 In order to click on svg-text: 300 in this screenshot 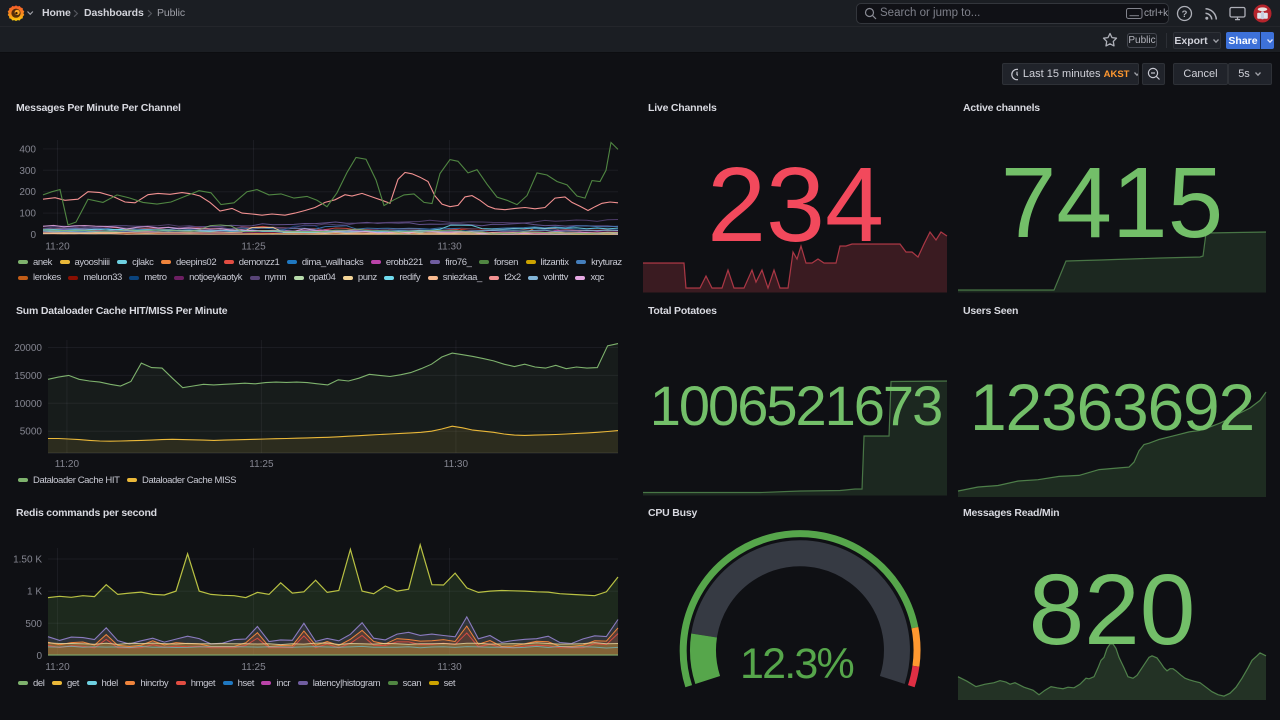, I will do `click(27, 171)`.